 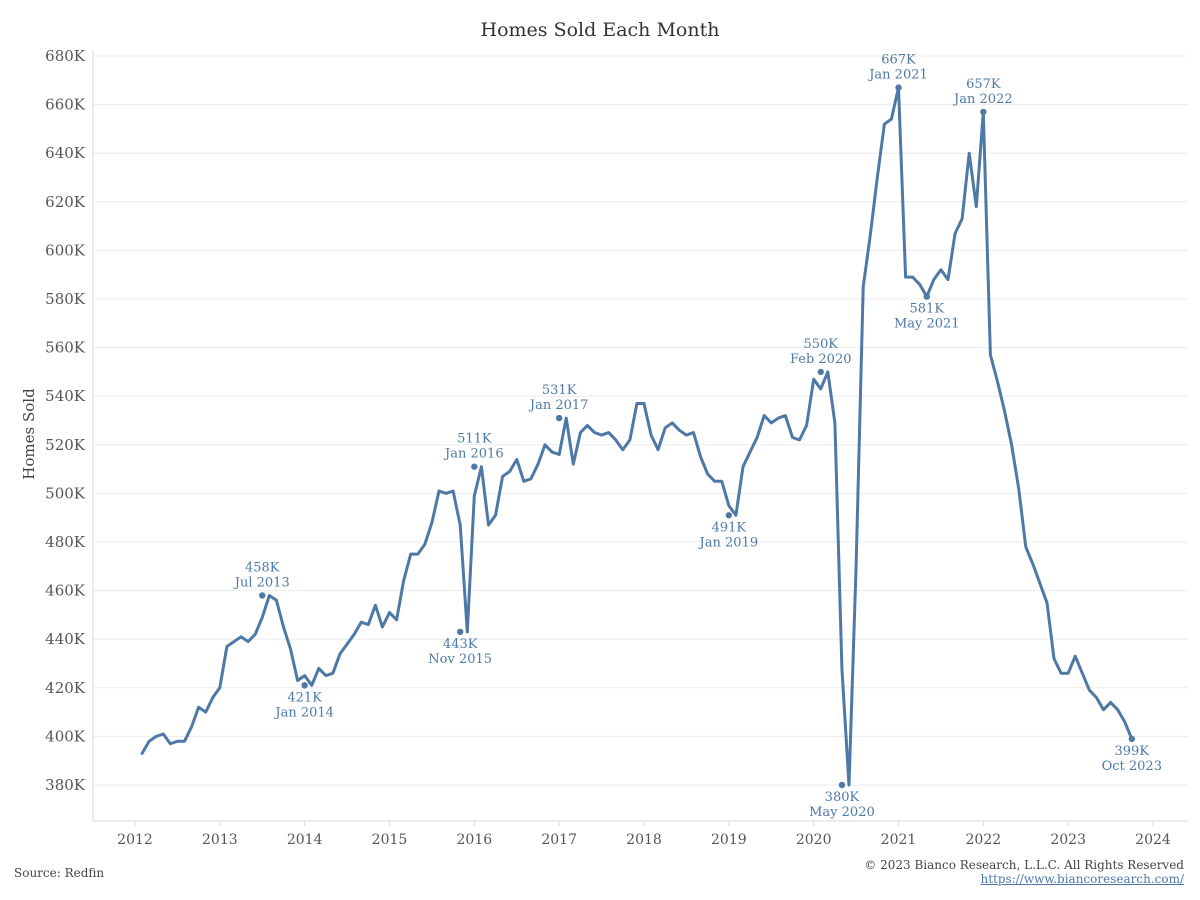 What do you see at coordinates (65, 396) in the screenshot?
I see `y-tick-label: 540K` at bounding box center [65, 396].